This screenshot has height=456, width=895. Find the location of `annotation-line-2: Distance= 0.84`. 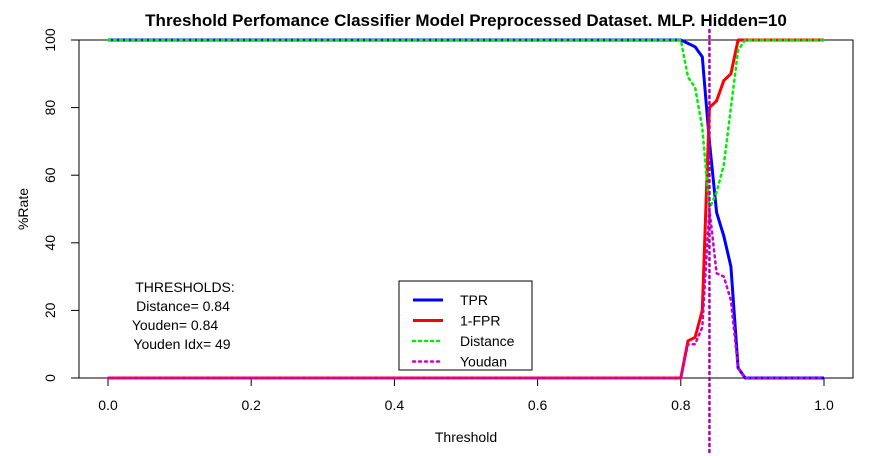

annotation-line-2: Distance= 0.84 is located at coordinates (183, 306).